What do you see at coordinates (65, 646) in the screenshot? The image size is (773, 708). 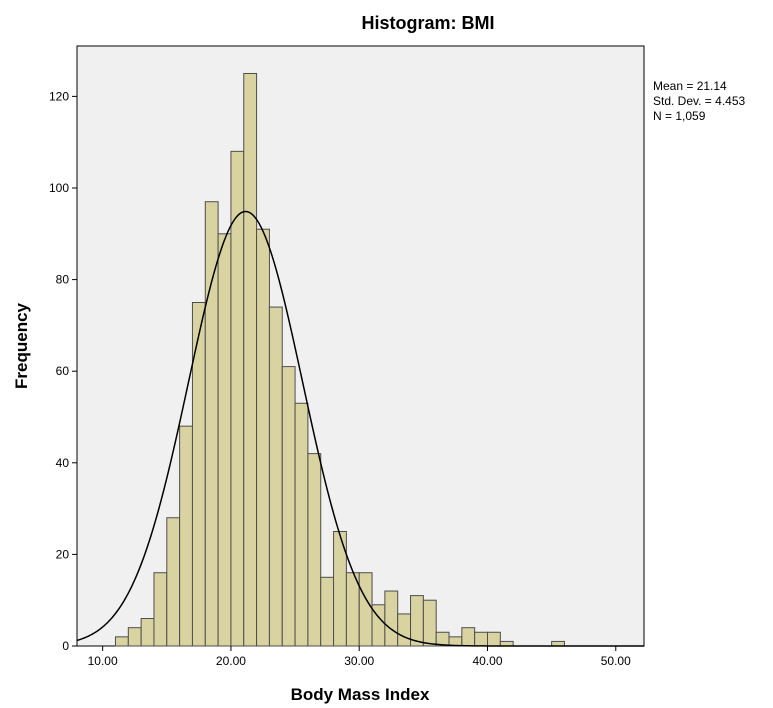 I see `y-tick-label-0: 0` at bounding box center [65, 646].